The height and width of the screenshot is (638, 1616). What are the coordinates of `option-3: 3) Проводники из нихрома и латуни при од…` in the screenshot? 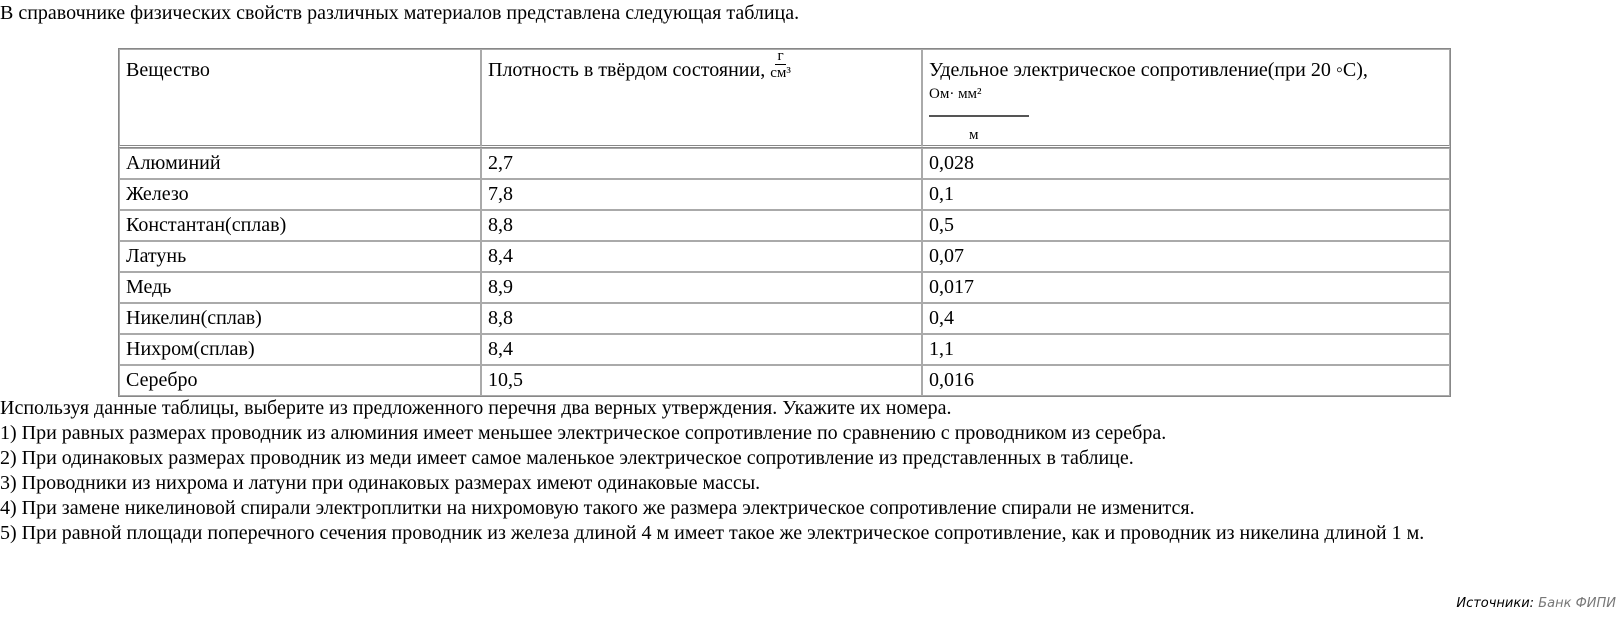 It's located at (380, 483).